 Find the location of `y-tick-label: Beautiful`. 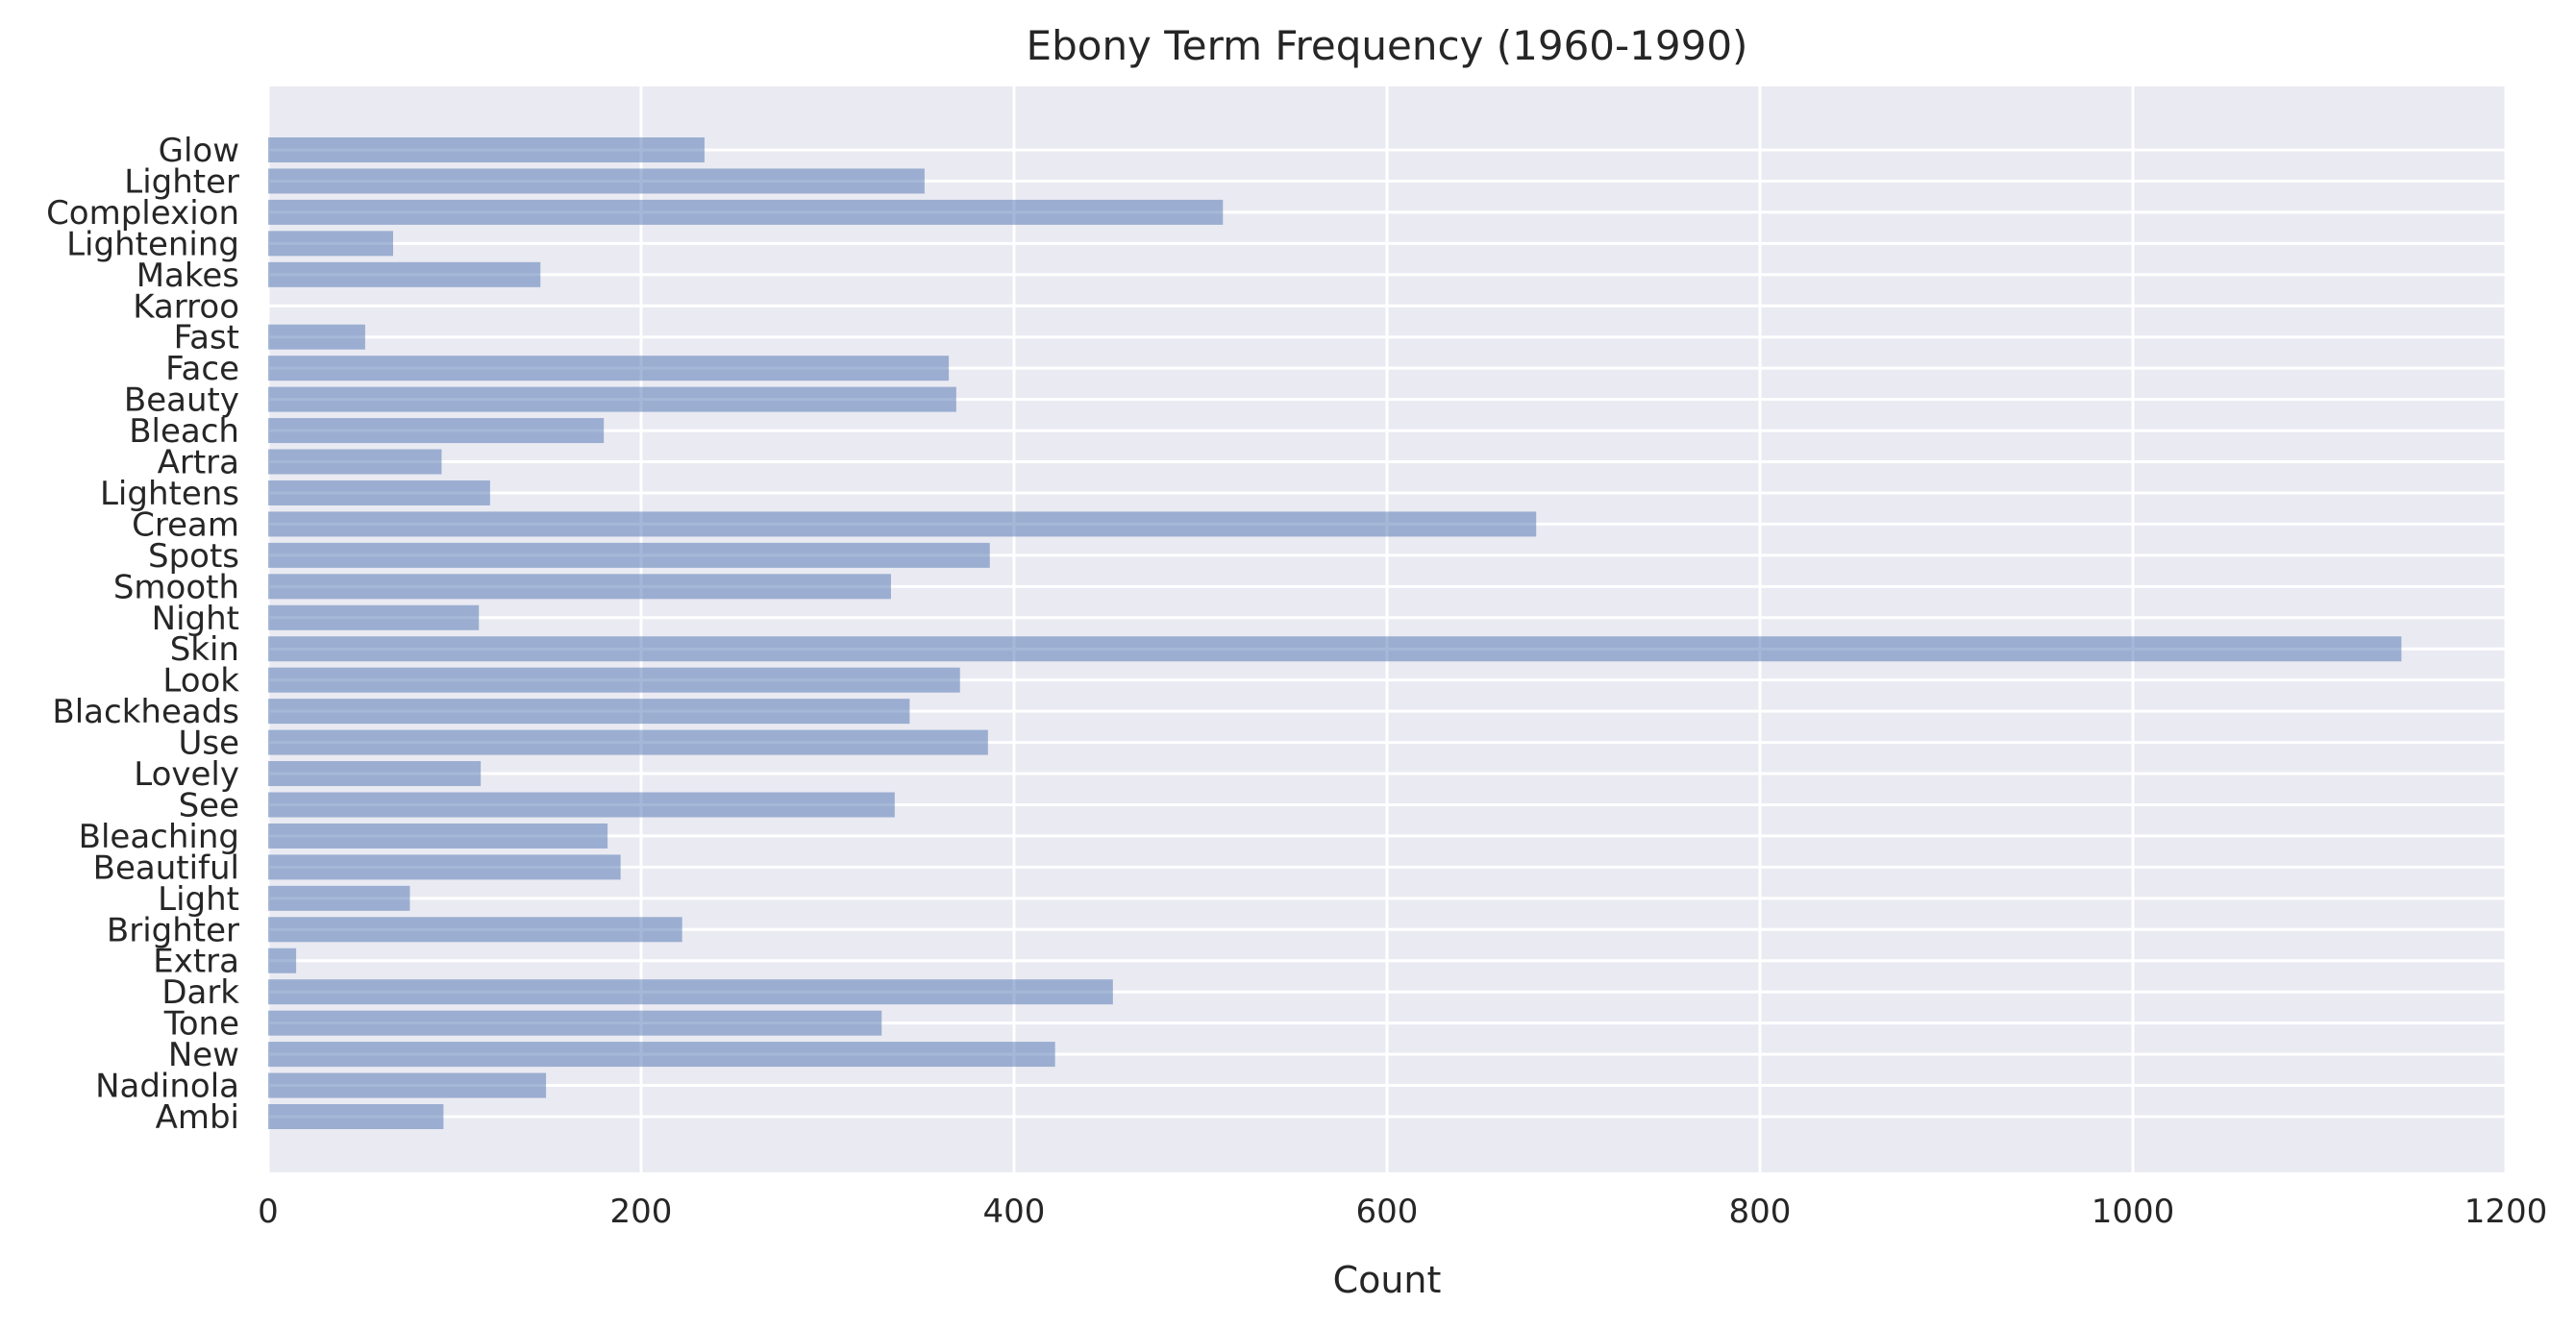

y-tick-label: Beautiful is located at coordinates (166, 868).